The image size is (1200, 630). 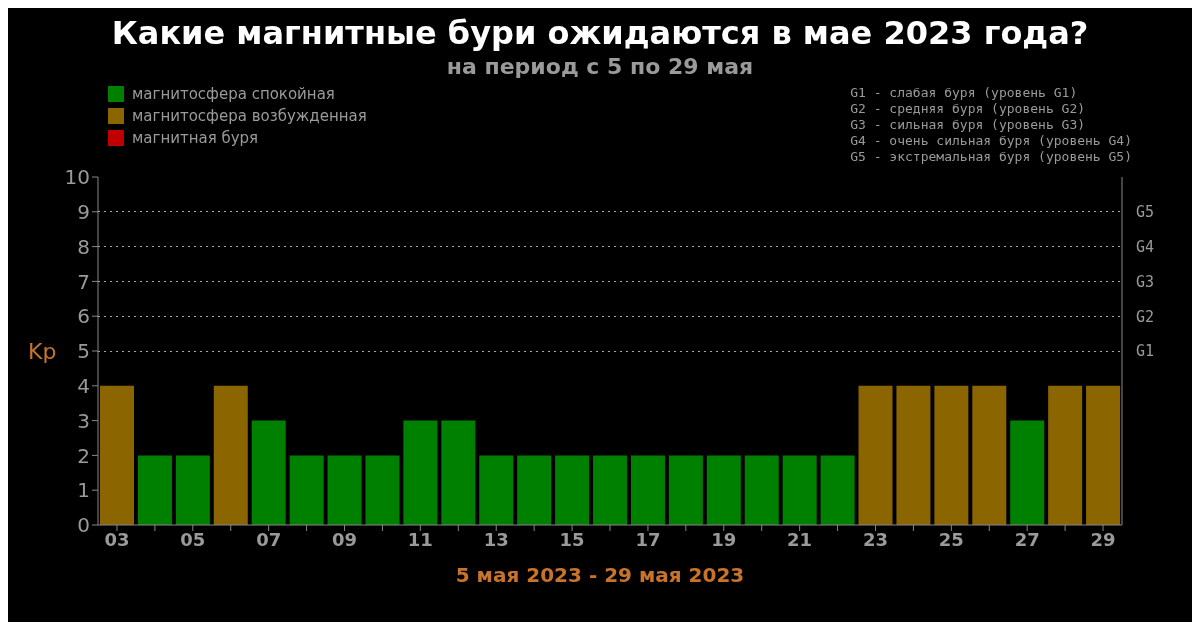 I want to click on text: G5 - экстремальная буря (уровень G5), so click(x=991, y=157).